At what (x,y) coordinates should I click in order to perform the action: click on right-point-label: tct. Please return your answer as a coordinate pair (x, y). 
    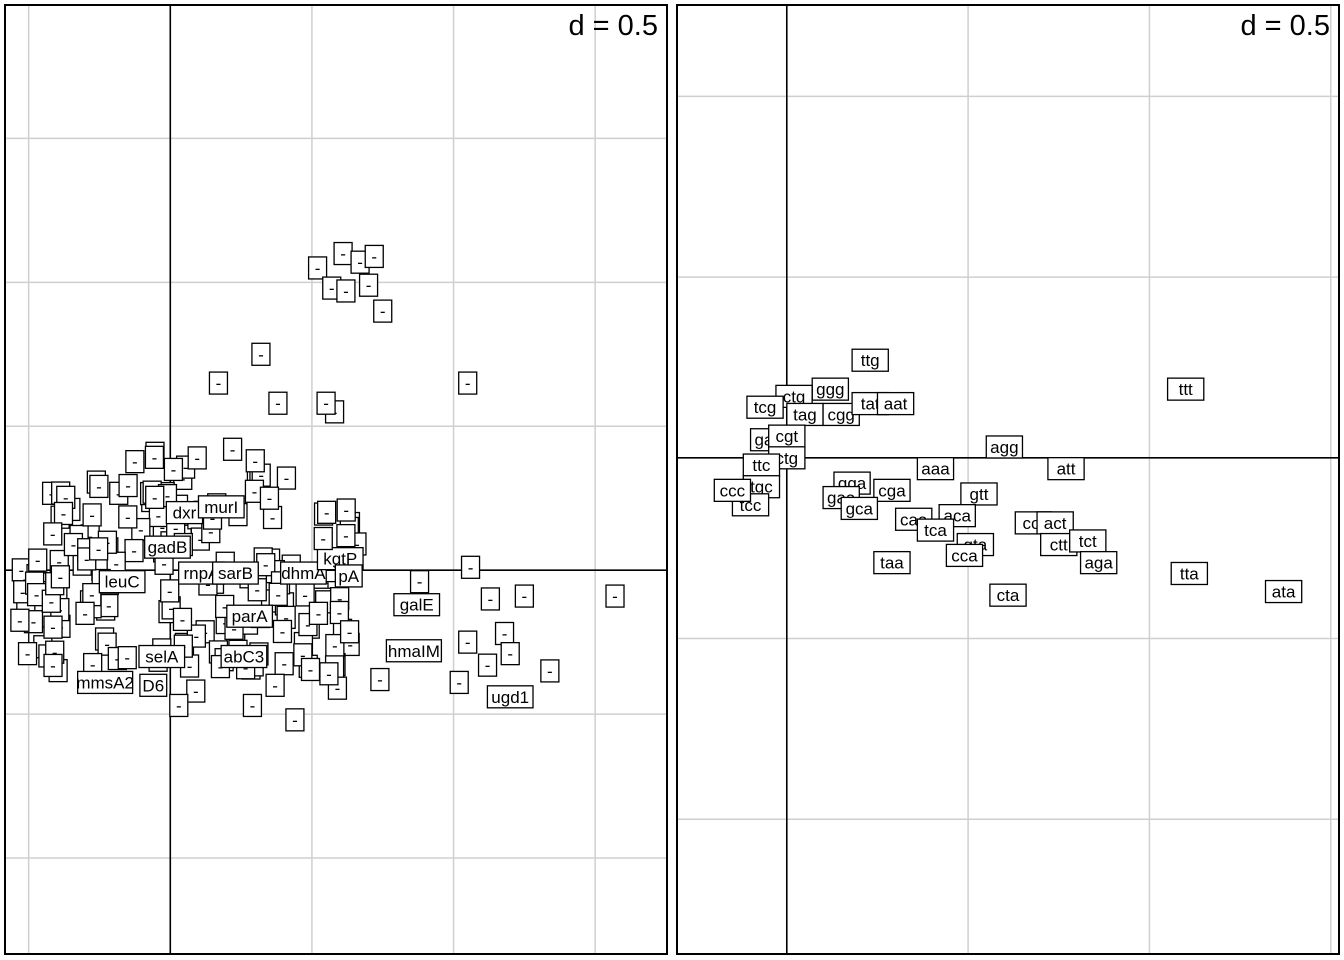
    Looking at the image, I should click on (1088, 541).